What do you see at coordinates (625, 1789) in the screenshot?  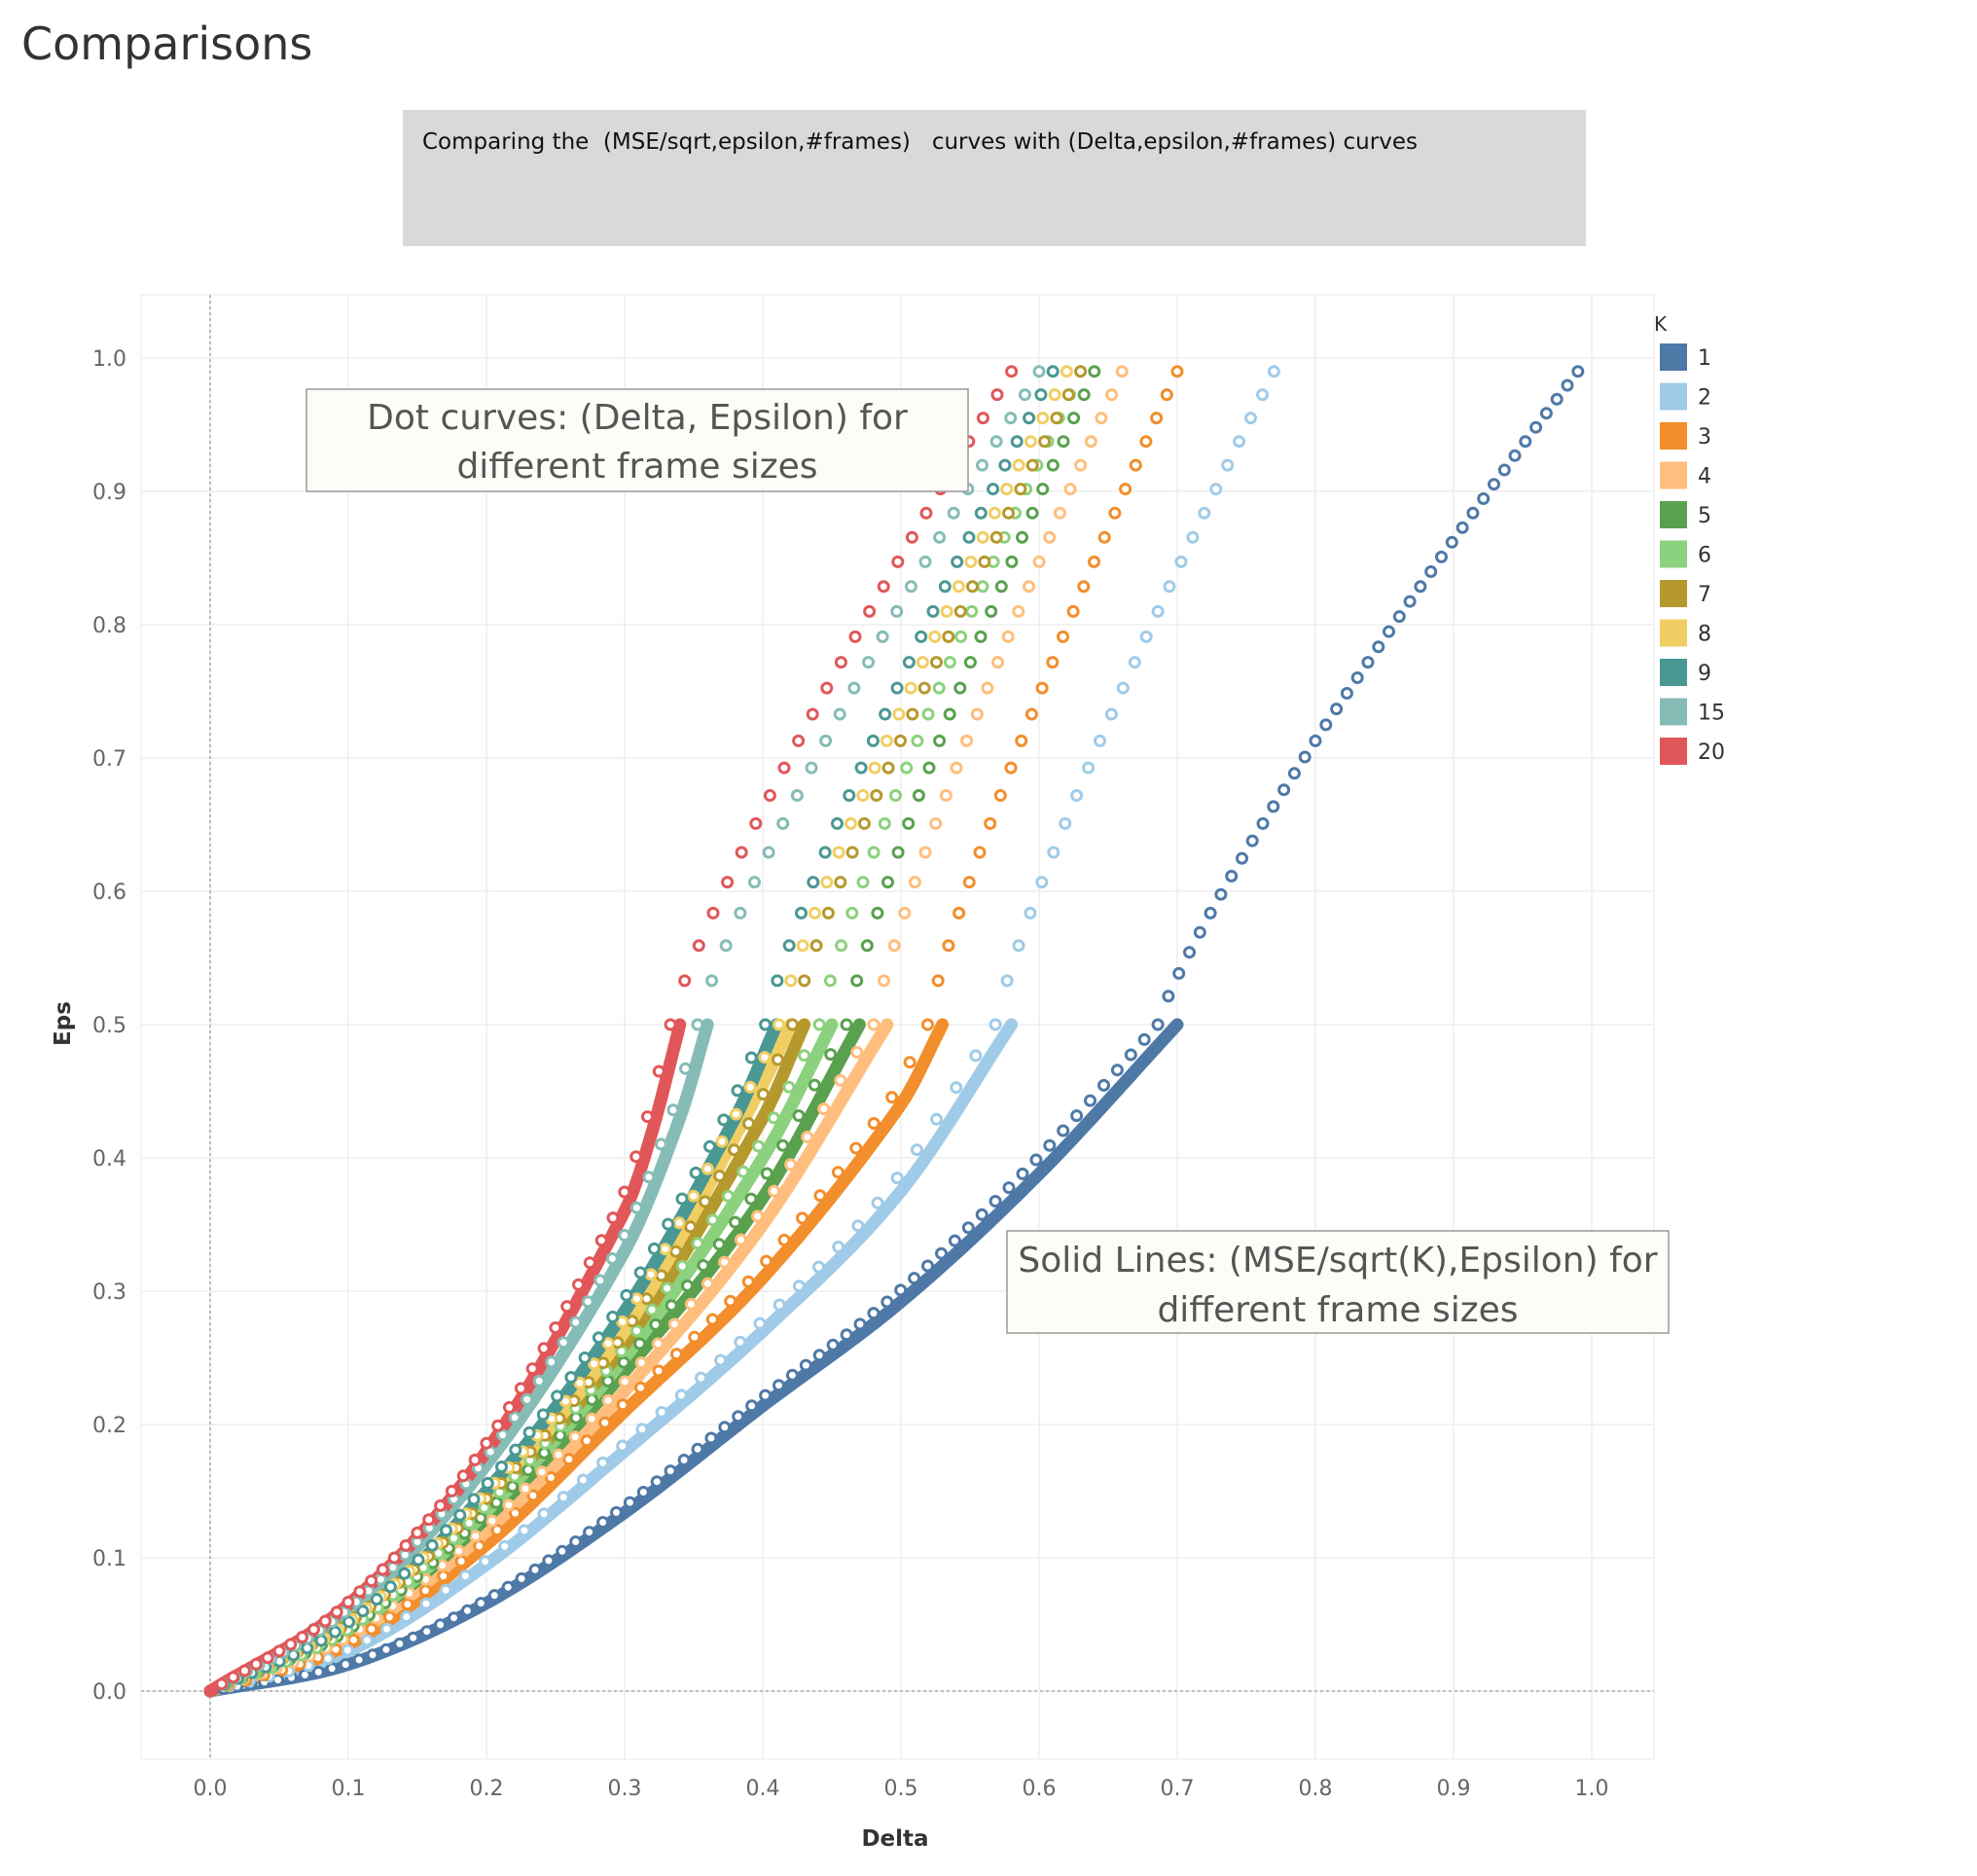 I see `x-tick-label: 0.3` at bounding box center [625, 1789].